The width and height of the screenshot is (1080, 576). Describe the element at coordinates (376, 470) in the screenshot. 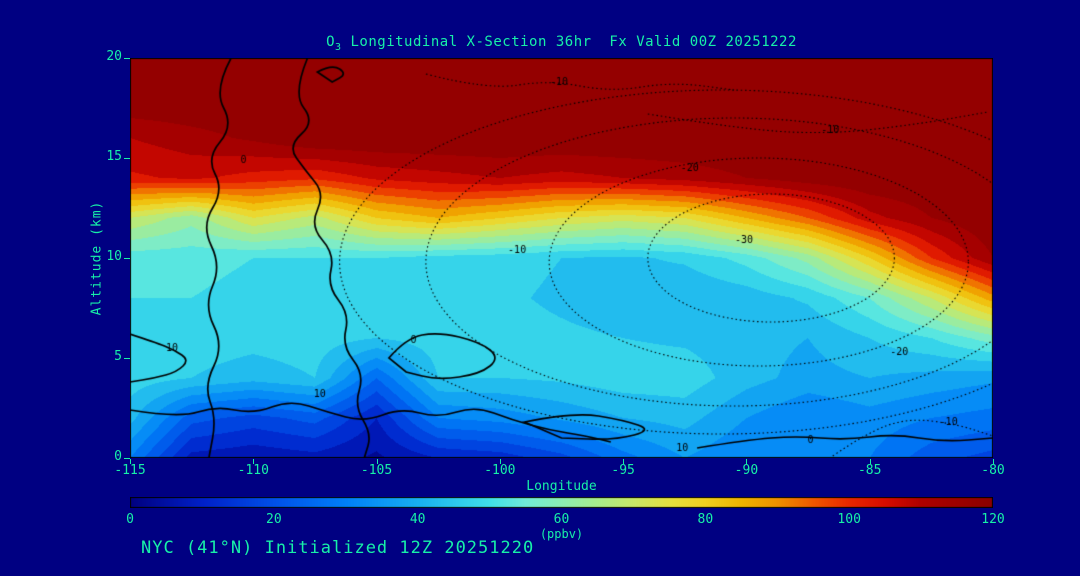

I see `x-tick-label: -105` at that location.